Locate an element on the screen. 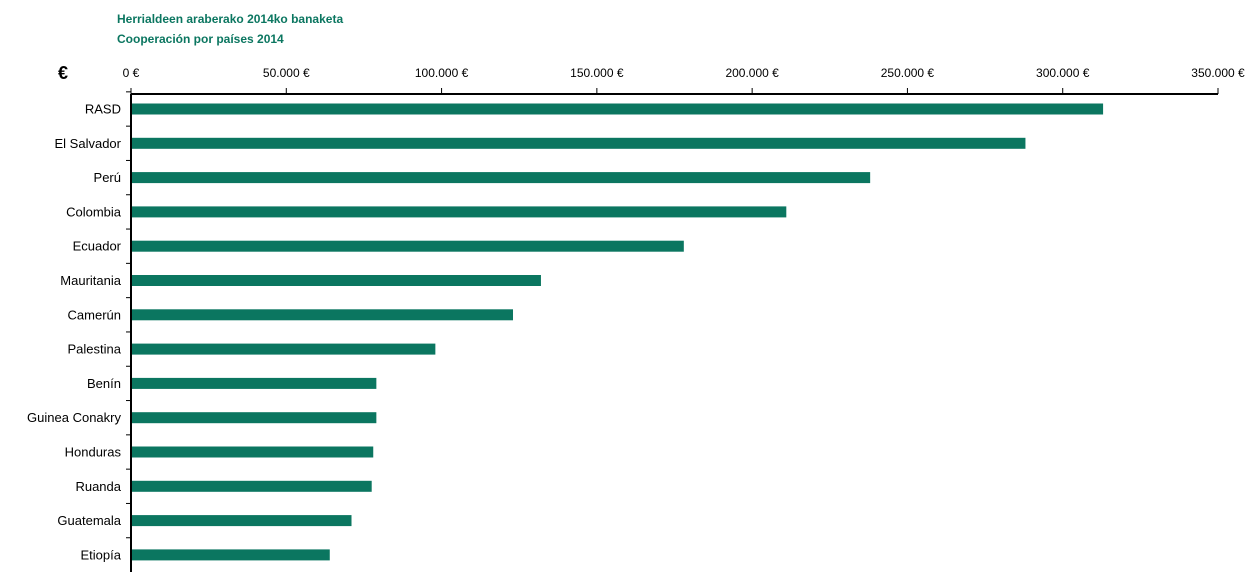 The width and height of the screenshot is (1256, 572). category-label: Mauritania is located at coordinates (90, 280).